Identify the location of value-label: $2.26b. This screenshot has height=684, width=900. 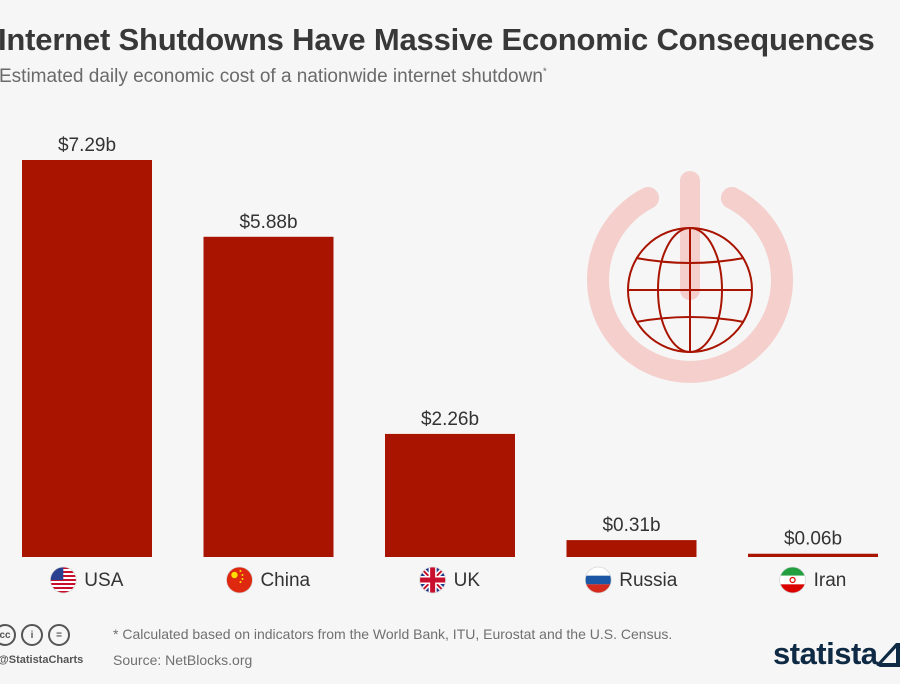
(450, 419).